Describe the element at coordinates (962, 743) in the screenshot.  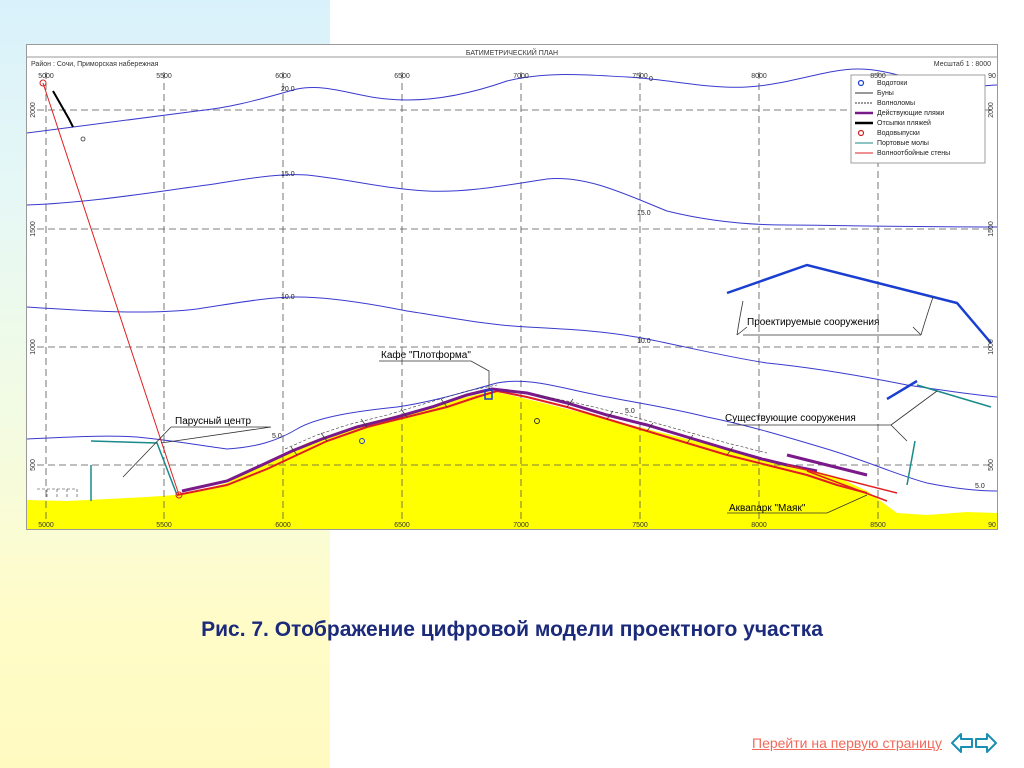
I see `arrow-left-icon` at that location.